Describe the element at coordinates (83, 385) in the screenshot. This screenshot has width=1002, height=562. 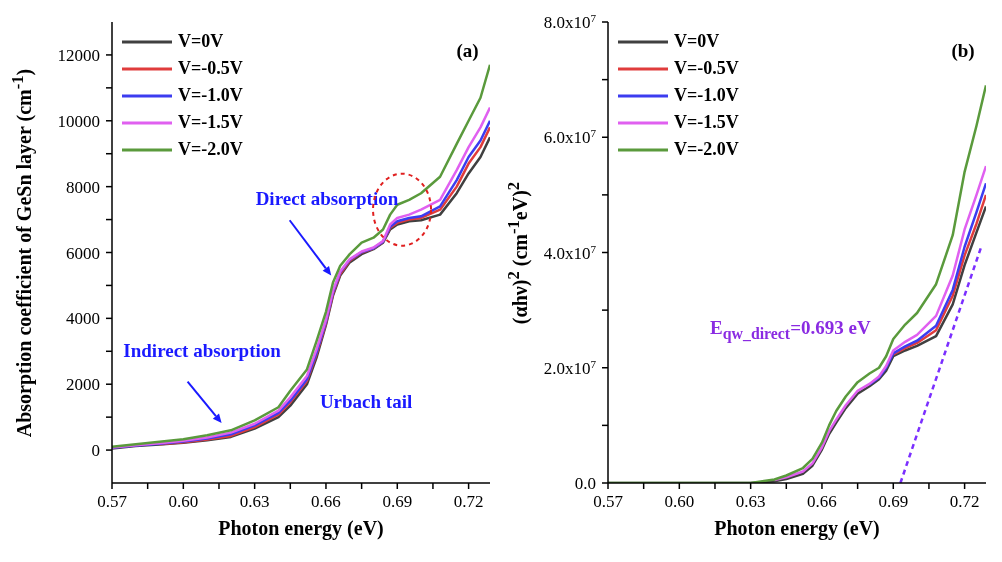
I see `y-tick-label: 2000` at that location.